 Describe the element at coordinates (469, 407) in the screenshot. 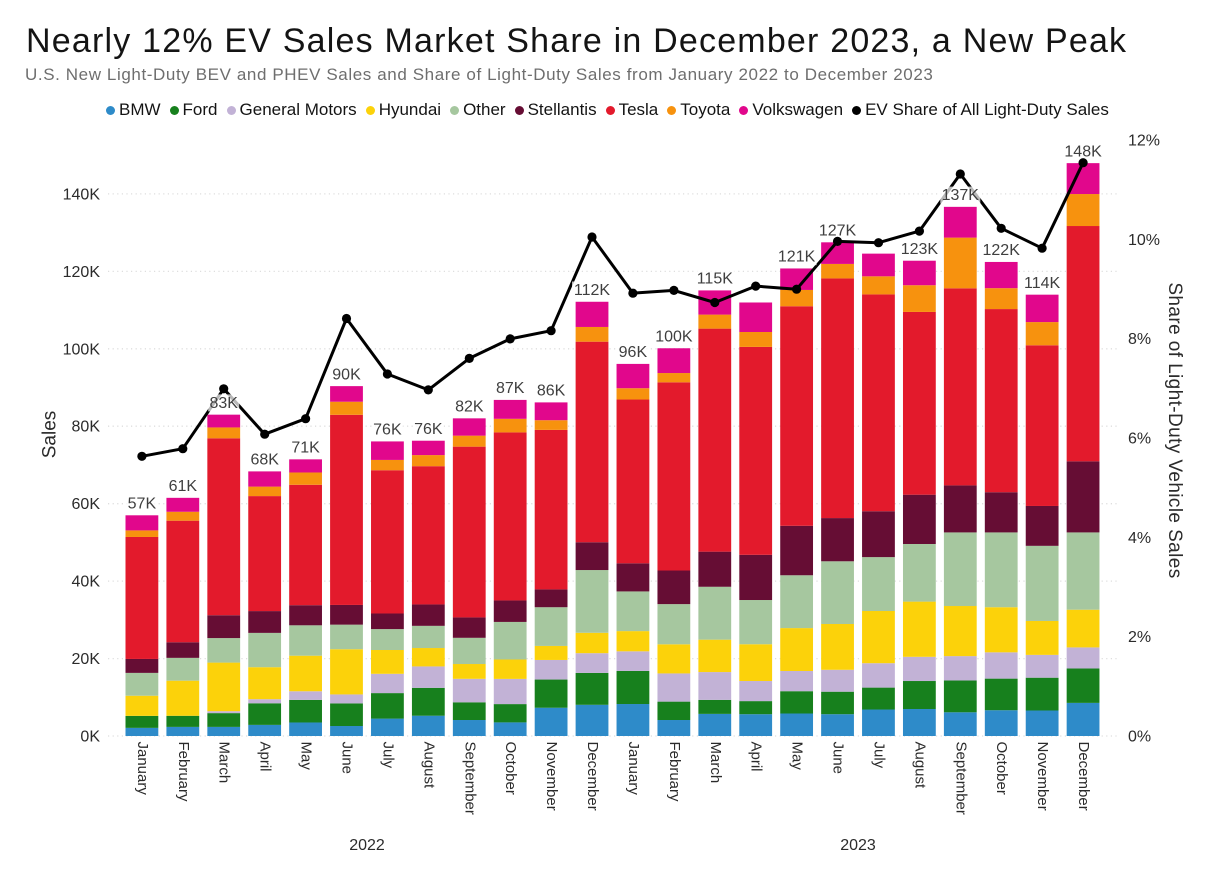

I see `svg-text: 82K` at that location.